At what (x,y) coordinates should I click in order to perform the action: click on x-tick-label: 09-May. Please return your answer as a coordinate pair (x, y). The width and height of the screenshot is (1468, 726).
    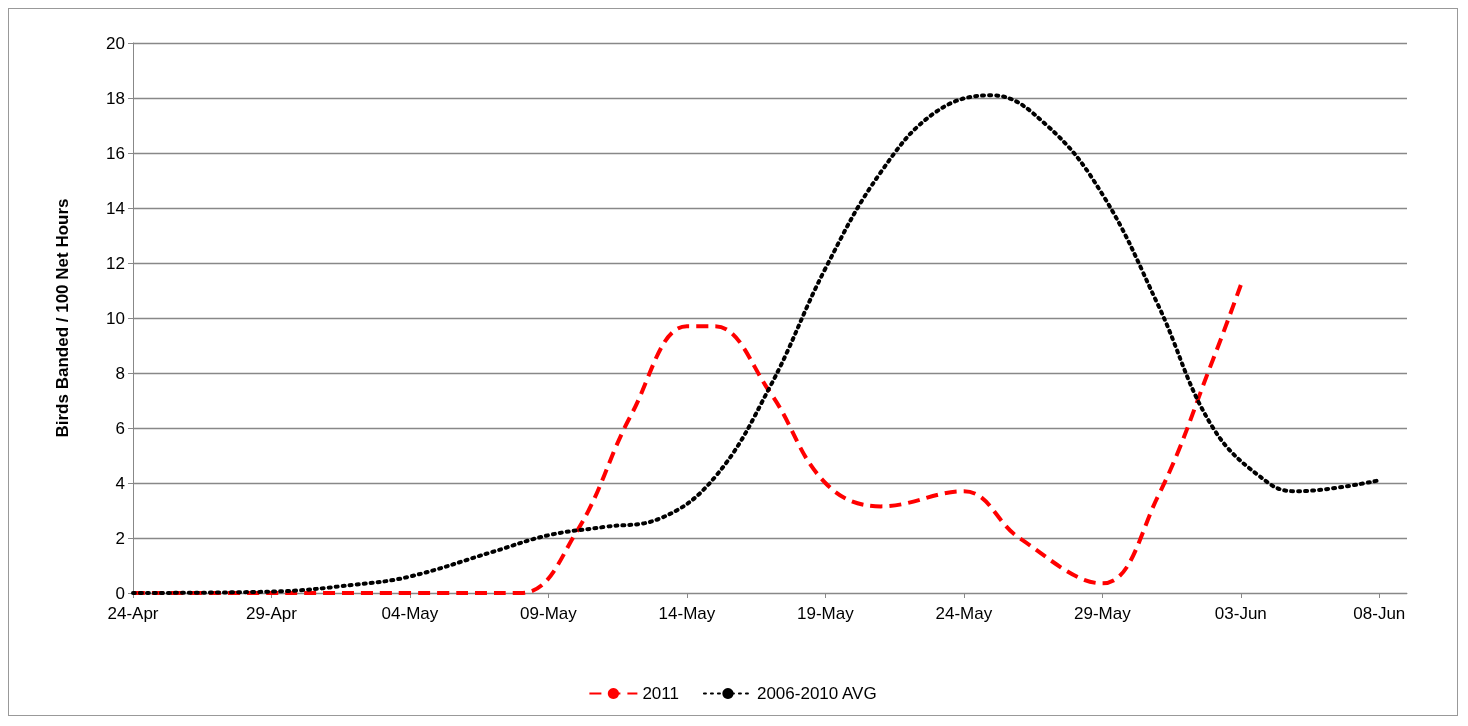
    Looking at the image, I should click on (549, 613).